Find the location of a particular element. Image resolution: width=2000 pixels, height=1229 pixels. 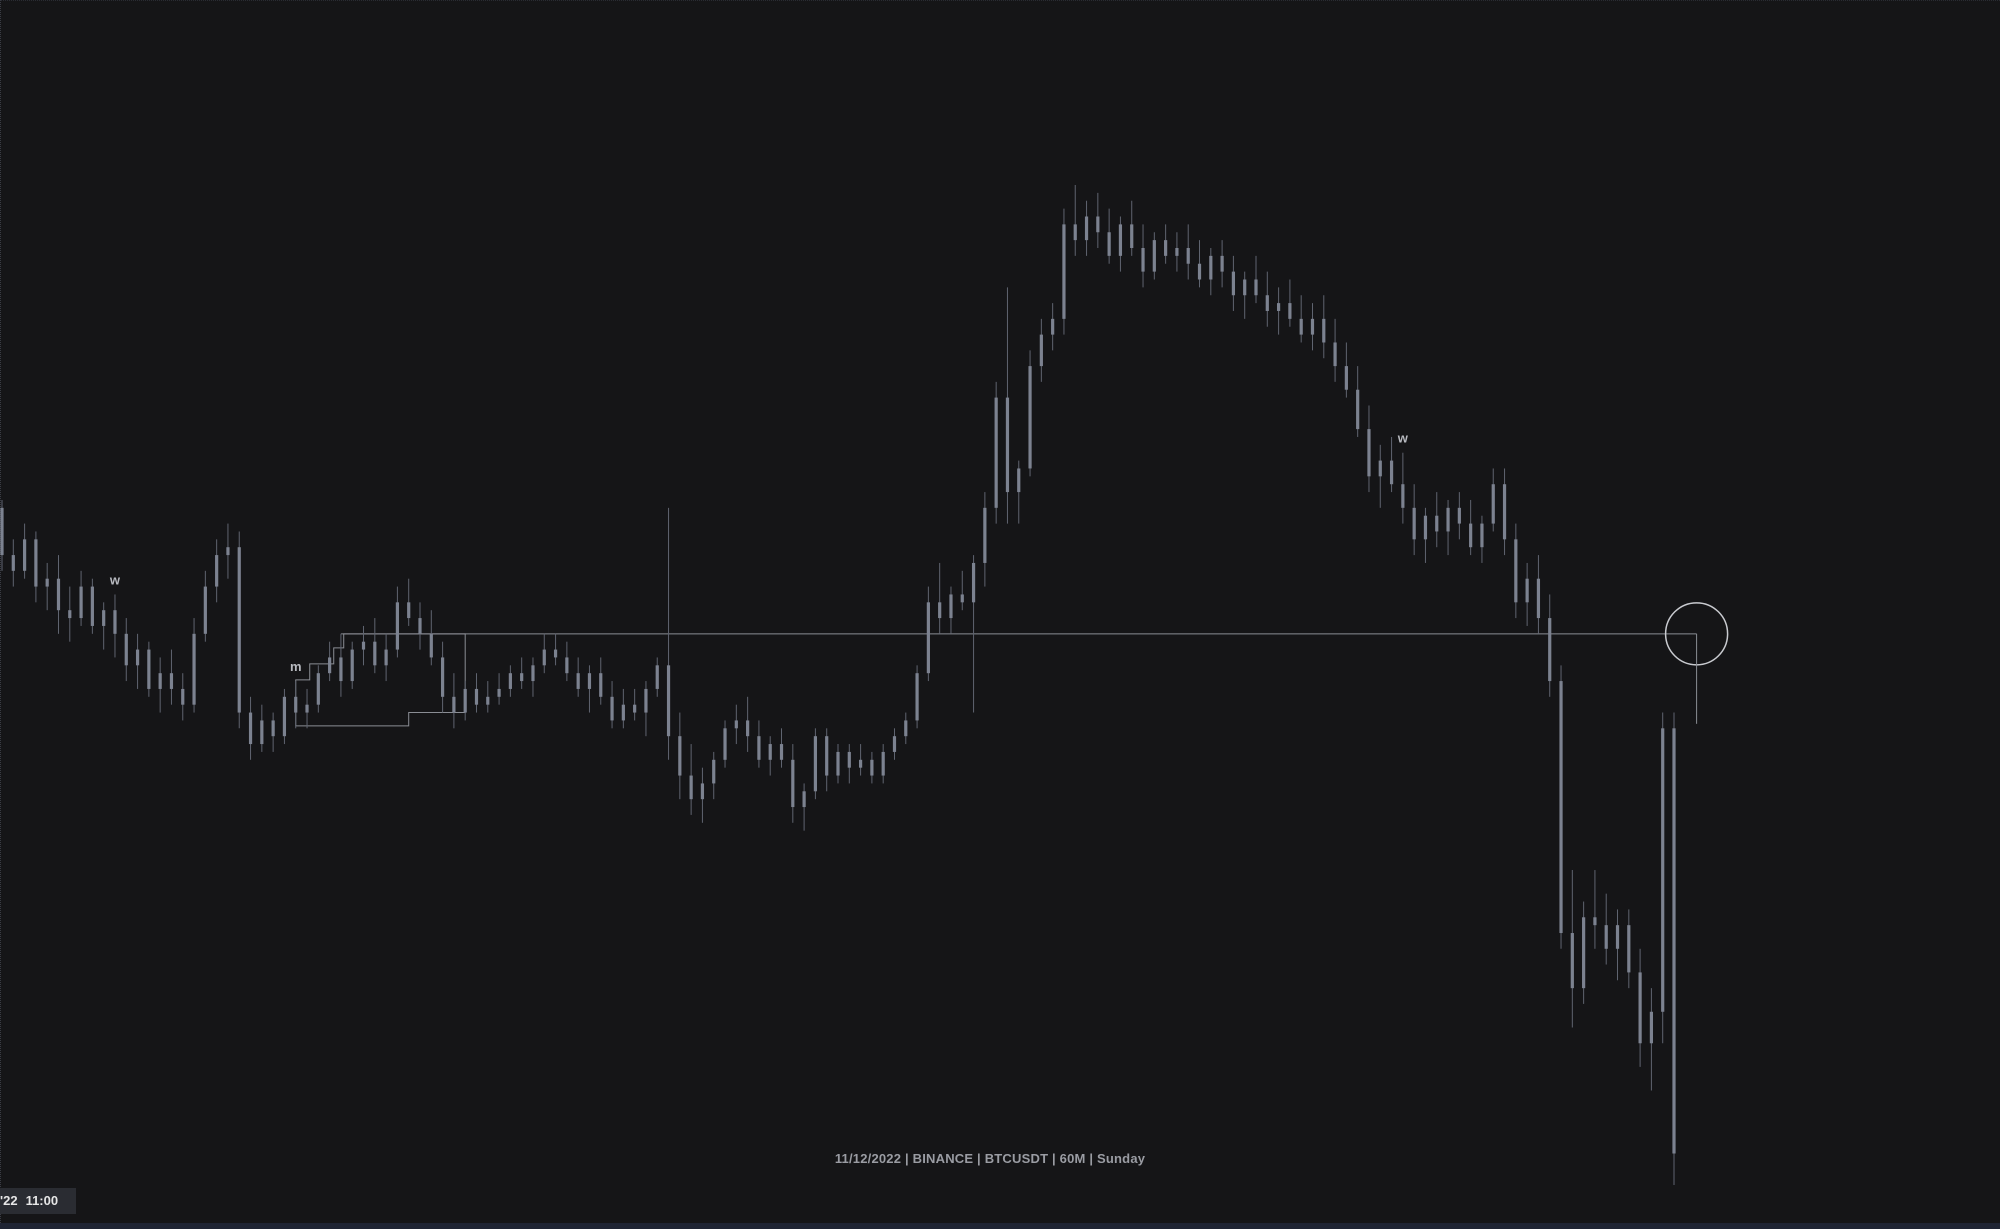

bottom-scroll-strip is located at coordinates (1000, 1226).